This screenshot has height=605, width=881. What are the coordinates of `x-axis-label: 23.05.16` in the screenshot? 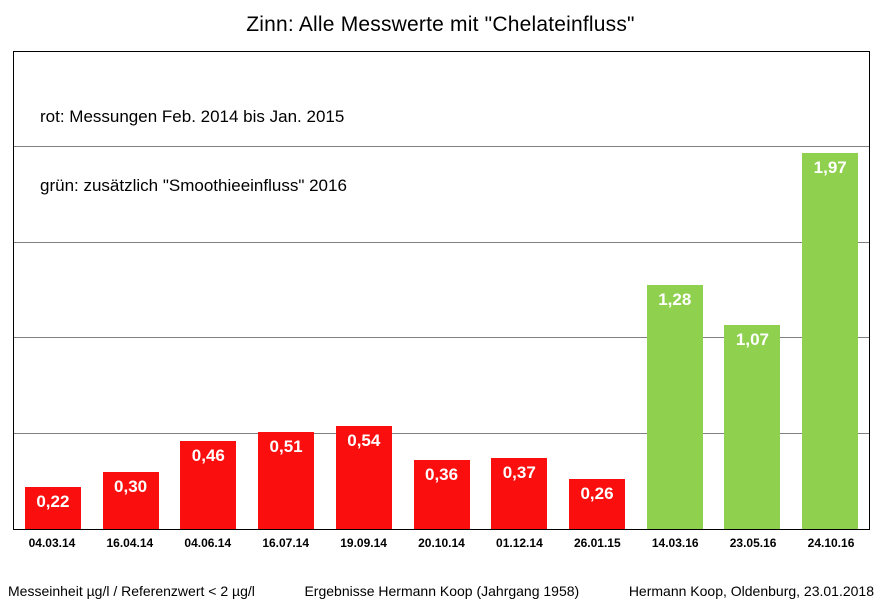 It's located at (753, 543).